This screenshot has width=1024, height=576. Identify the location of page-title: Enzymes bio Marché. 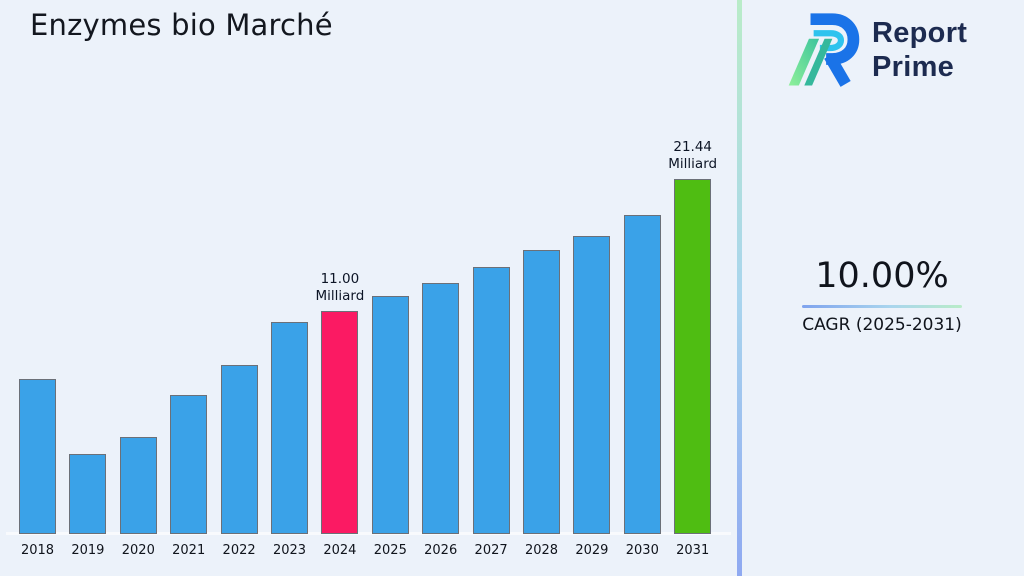
(181, 25).